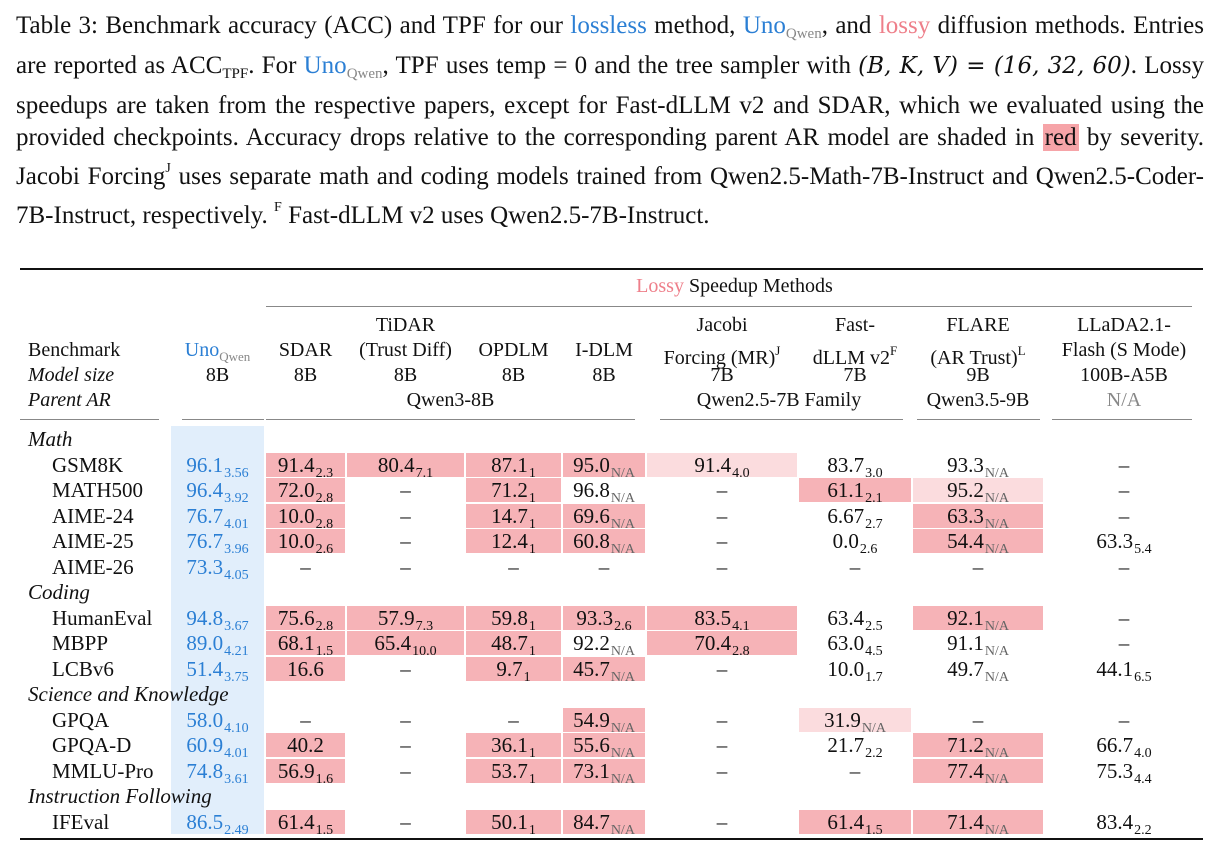 The image size is (1219, 860). Describe the element at coordinates (74, 350) in the screenshot. I see `benchmark-header: Benchmark` at that location.